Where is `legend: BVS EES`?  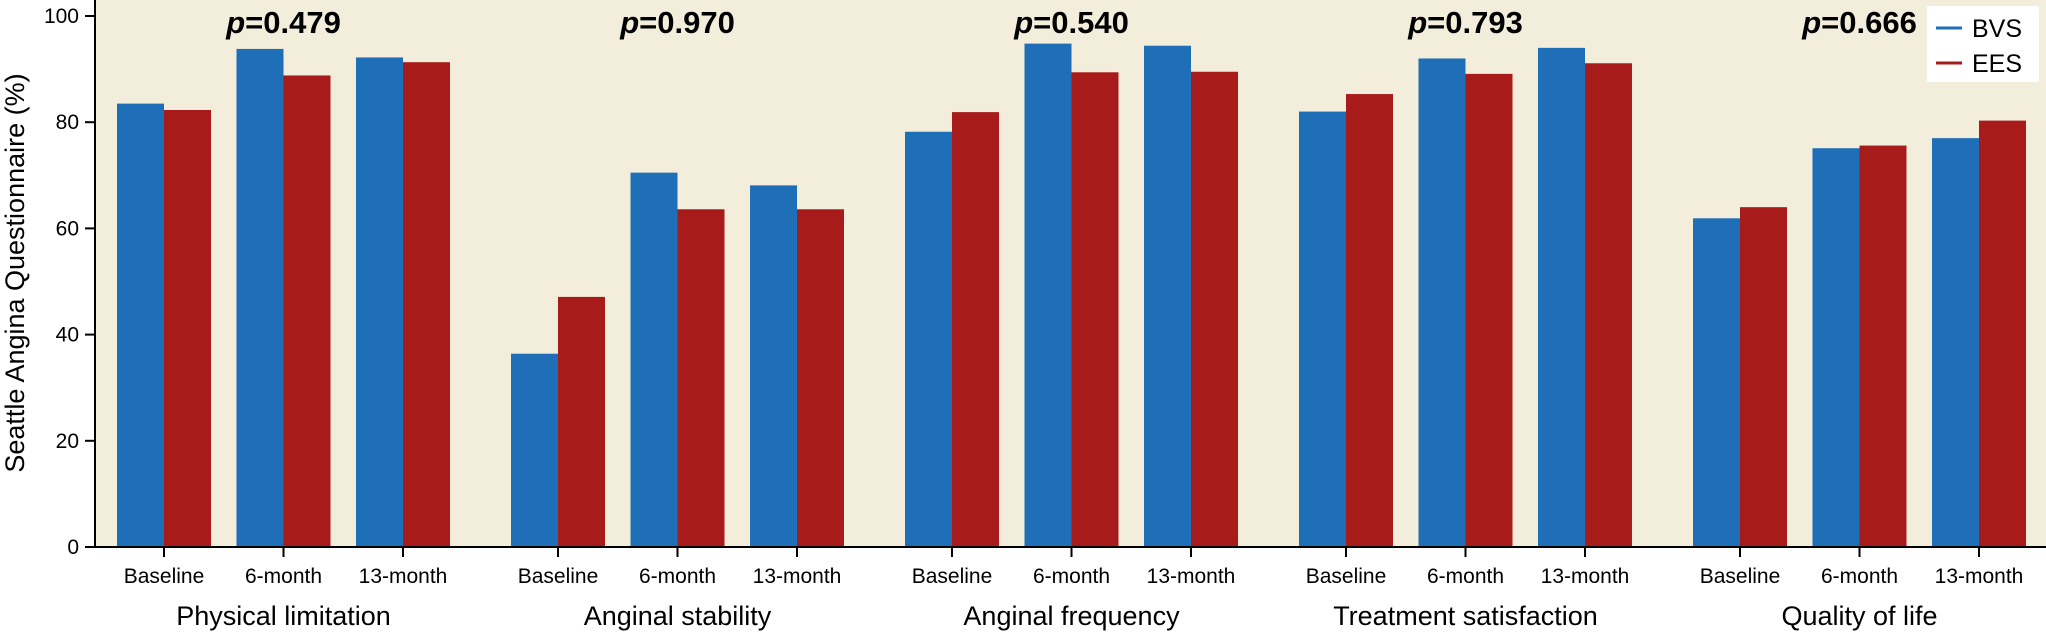 legend: BVS EES is located at coordinates (1983, 44).